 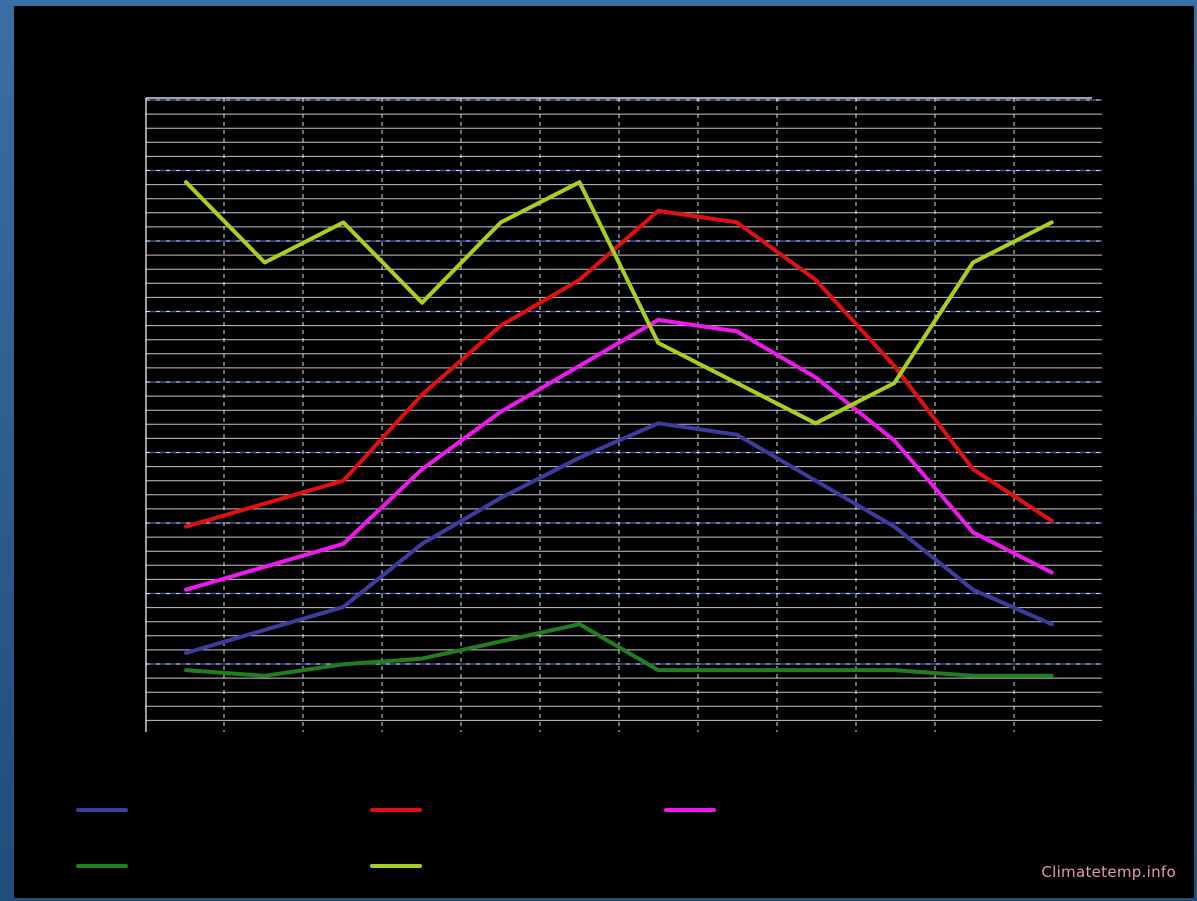 I want to click on watermark-text: Climatetemp.info, so click(x=1108, y=872).